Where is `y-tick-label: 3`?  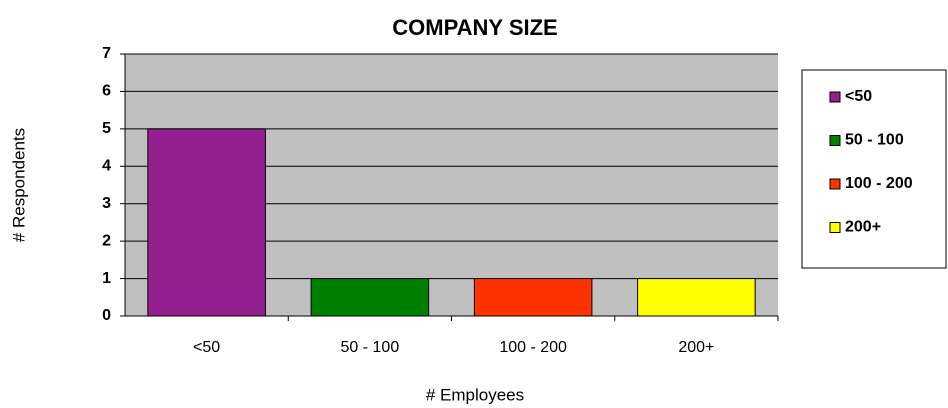 y-tick-label: 3 is located at coordinates (106, 203).